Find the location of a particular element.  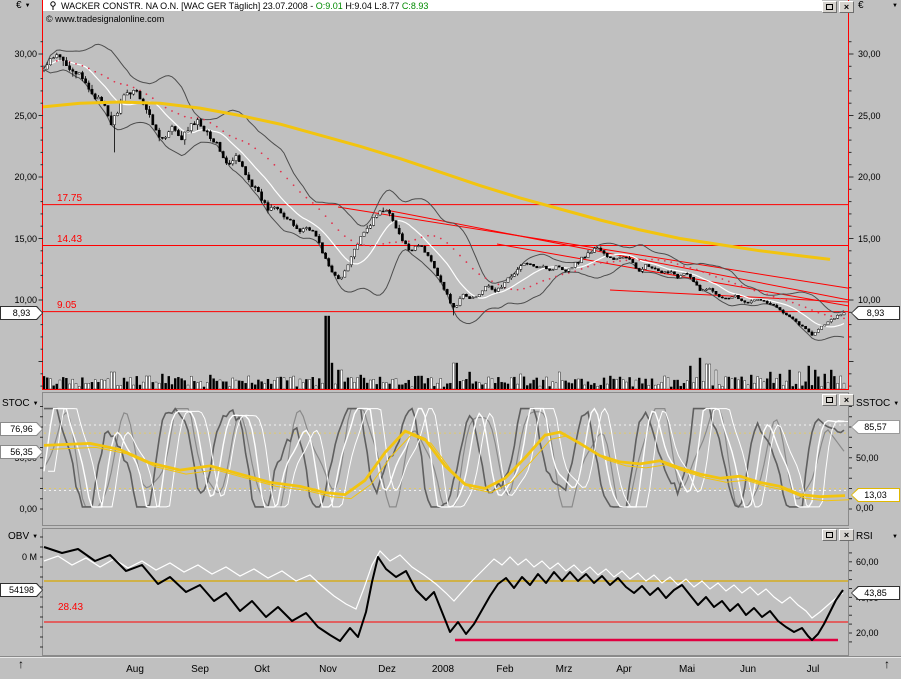

scroll-right-arrow-icon: ↑ is located at coordinates (887, 664).